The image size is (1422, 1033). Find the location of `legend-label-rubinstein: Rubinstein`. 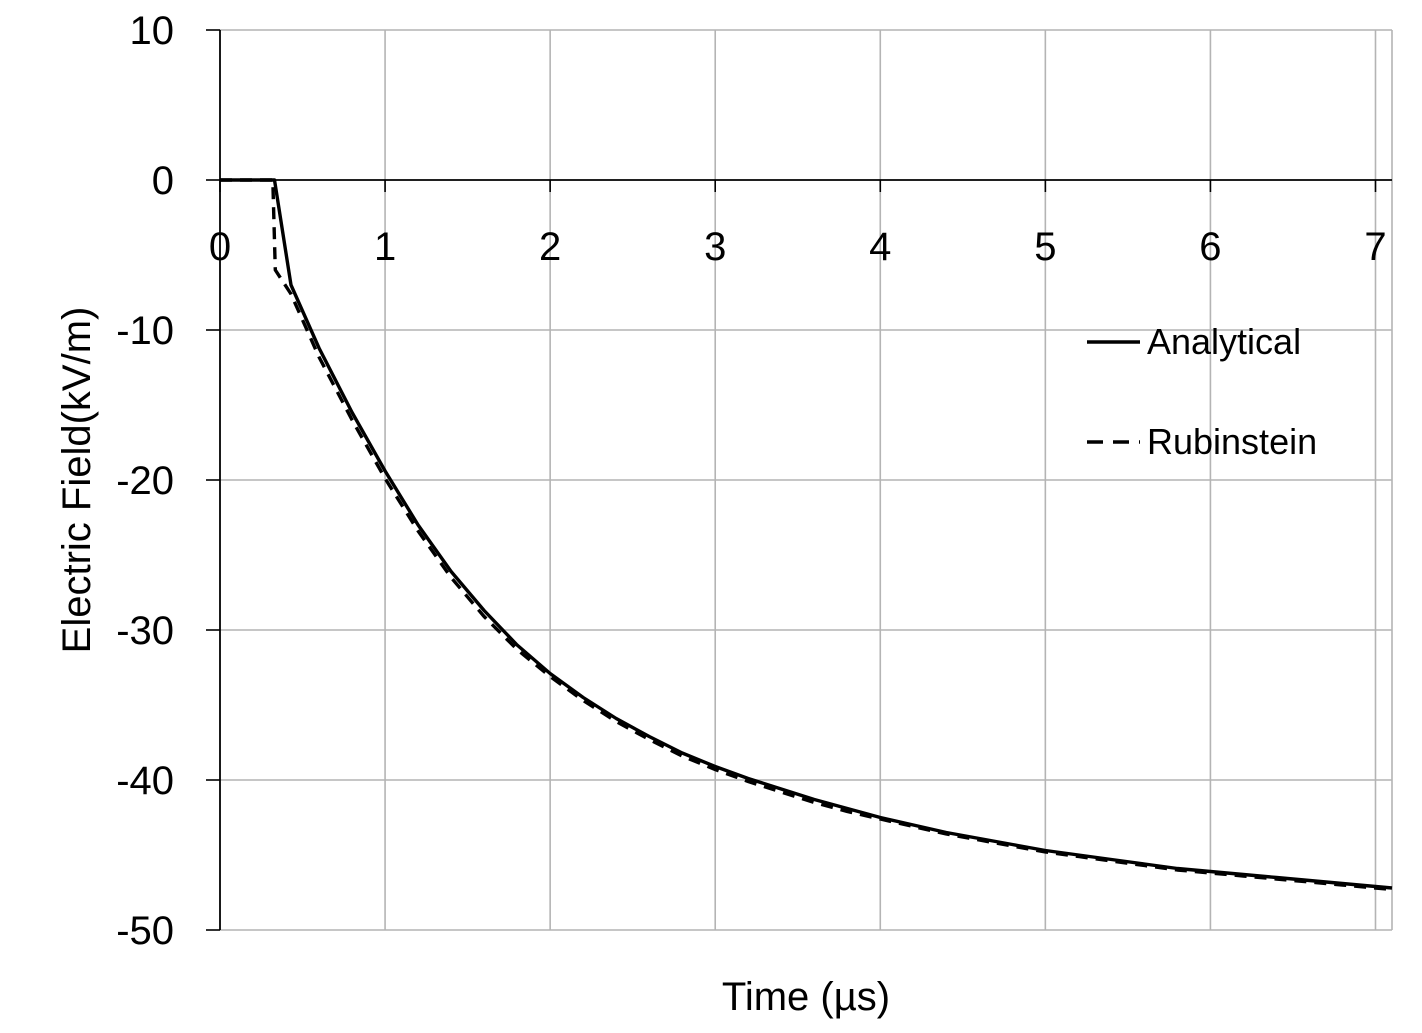

legend-label-rubinstein: Rubinstein is located at coordinates (1232, 441).